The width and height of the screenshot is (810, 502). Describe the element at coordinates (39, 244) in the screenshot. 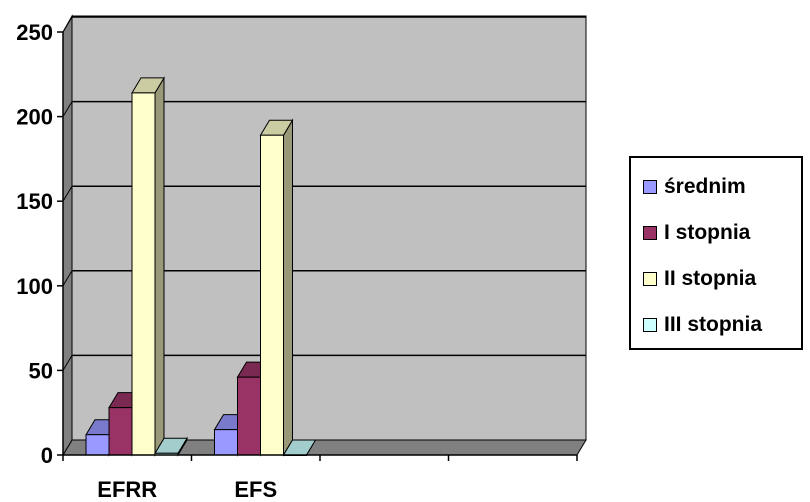

I see `y-axis-ticks: 0 50 100 150 200 250` at that location.